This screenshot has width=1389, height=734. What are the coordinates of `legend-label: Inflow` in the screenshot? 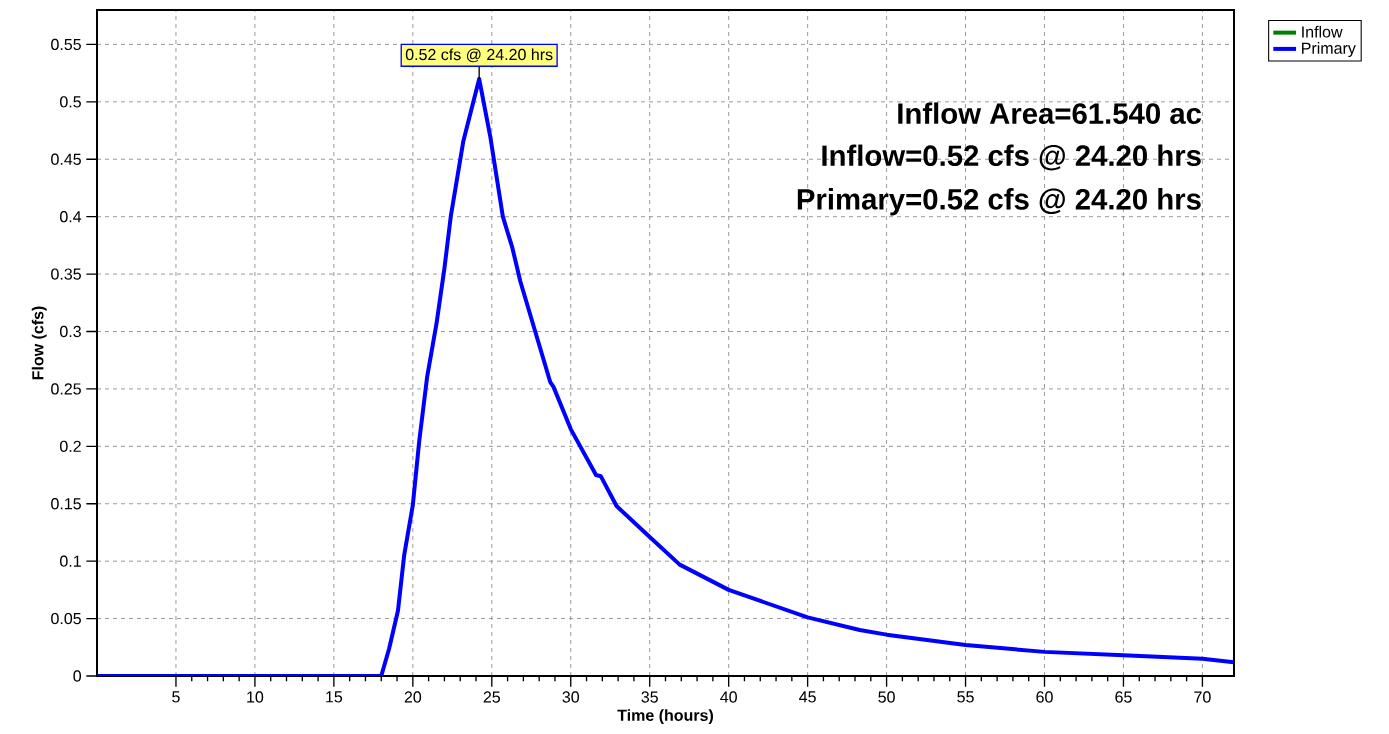 It's located at (1322, 31).